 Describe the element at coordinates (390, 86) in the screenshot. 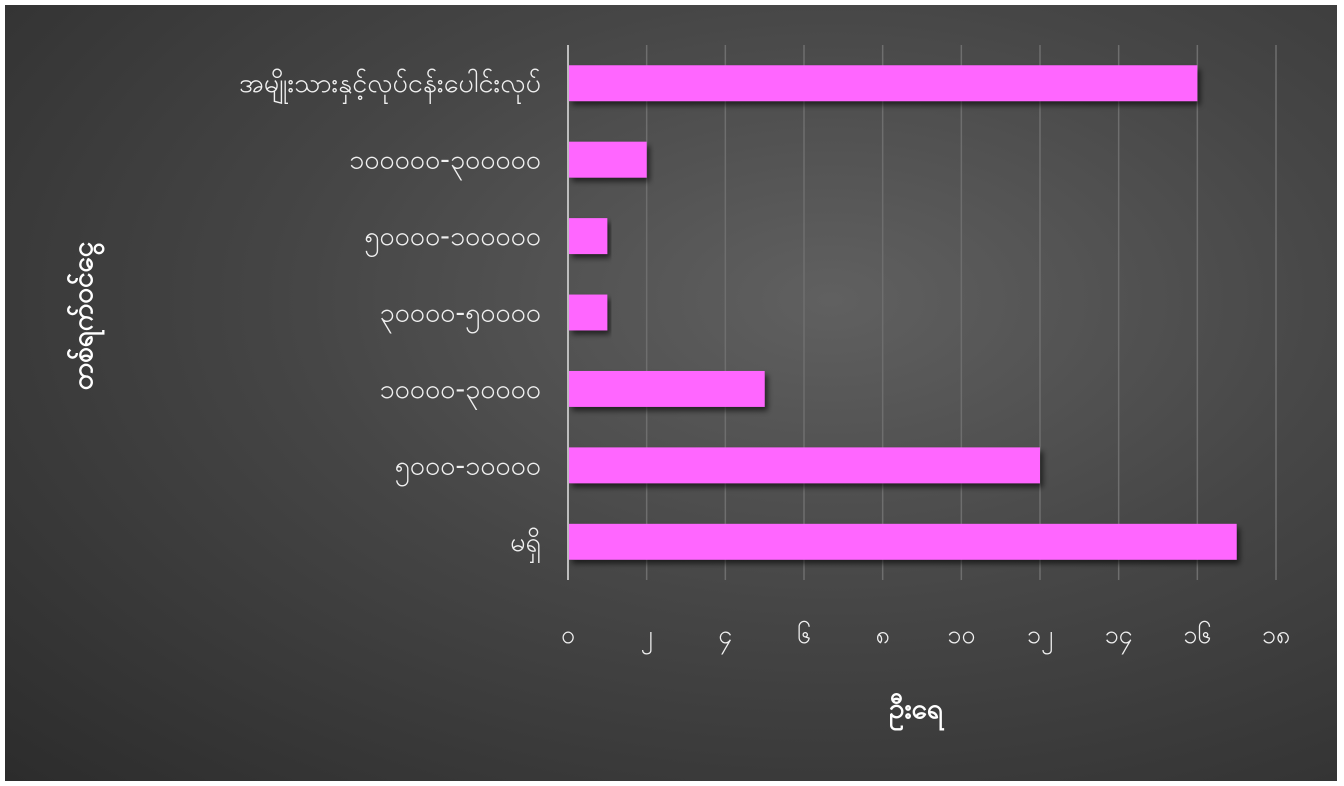

I see `category-label: အမျိုးသားနှင့်လုပ်ငန်းပေါင်းလုပ်` at that location.